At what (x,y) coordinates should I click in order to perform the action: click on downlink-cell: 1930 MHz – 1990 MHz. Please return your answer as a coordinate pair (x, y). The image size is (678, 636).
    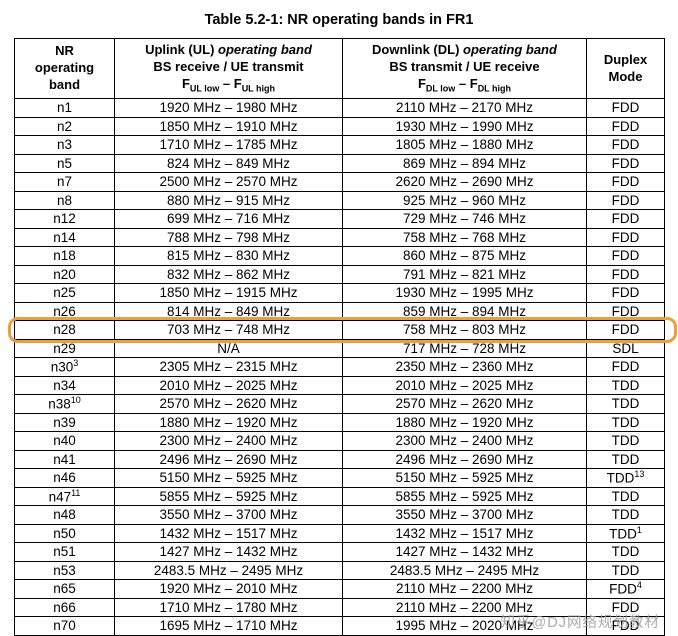
    Looking at the image, I should click on (464, 126).